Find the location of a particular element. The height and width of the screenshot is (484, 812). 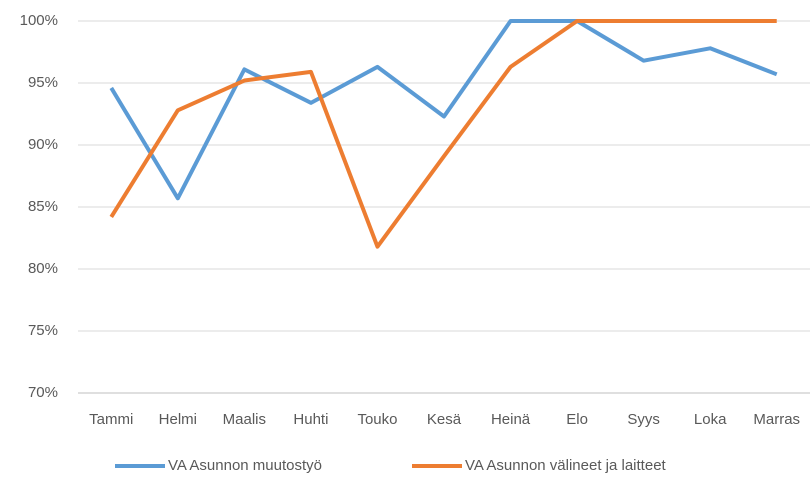

y-tick-label: 80% is located at coordinates (43, 268).